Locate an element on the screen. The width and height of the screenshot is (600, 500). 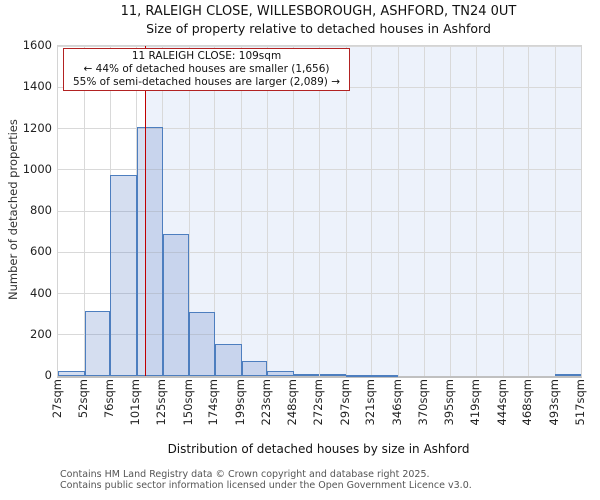
x-tick-label: 444sqm is located at coordinates (501, 402).